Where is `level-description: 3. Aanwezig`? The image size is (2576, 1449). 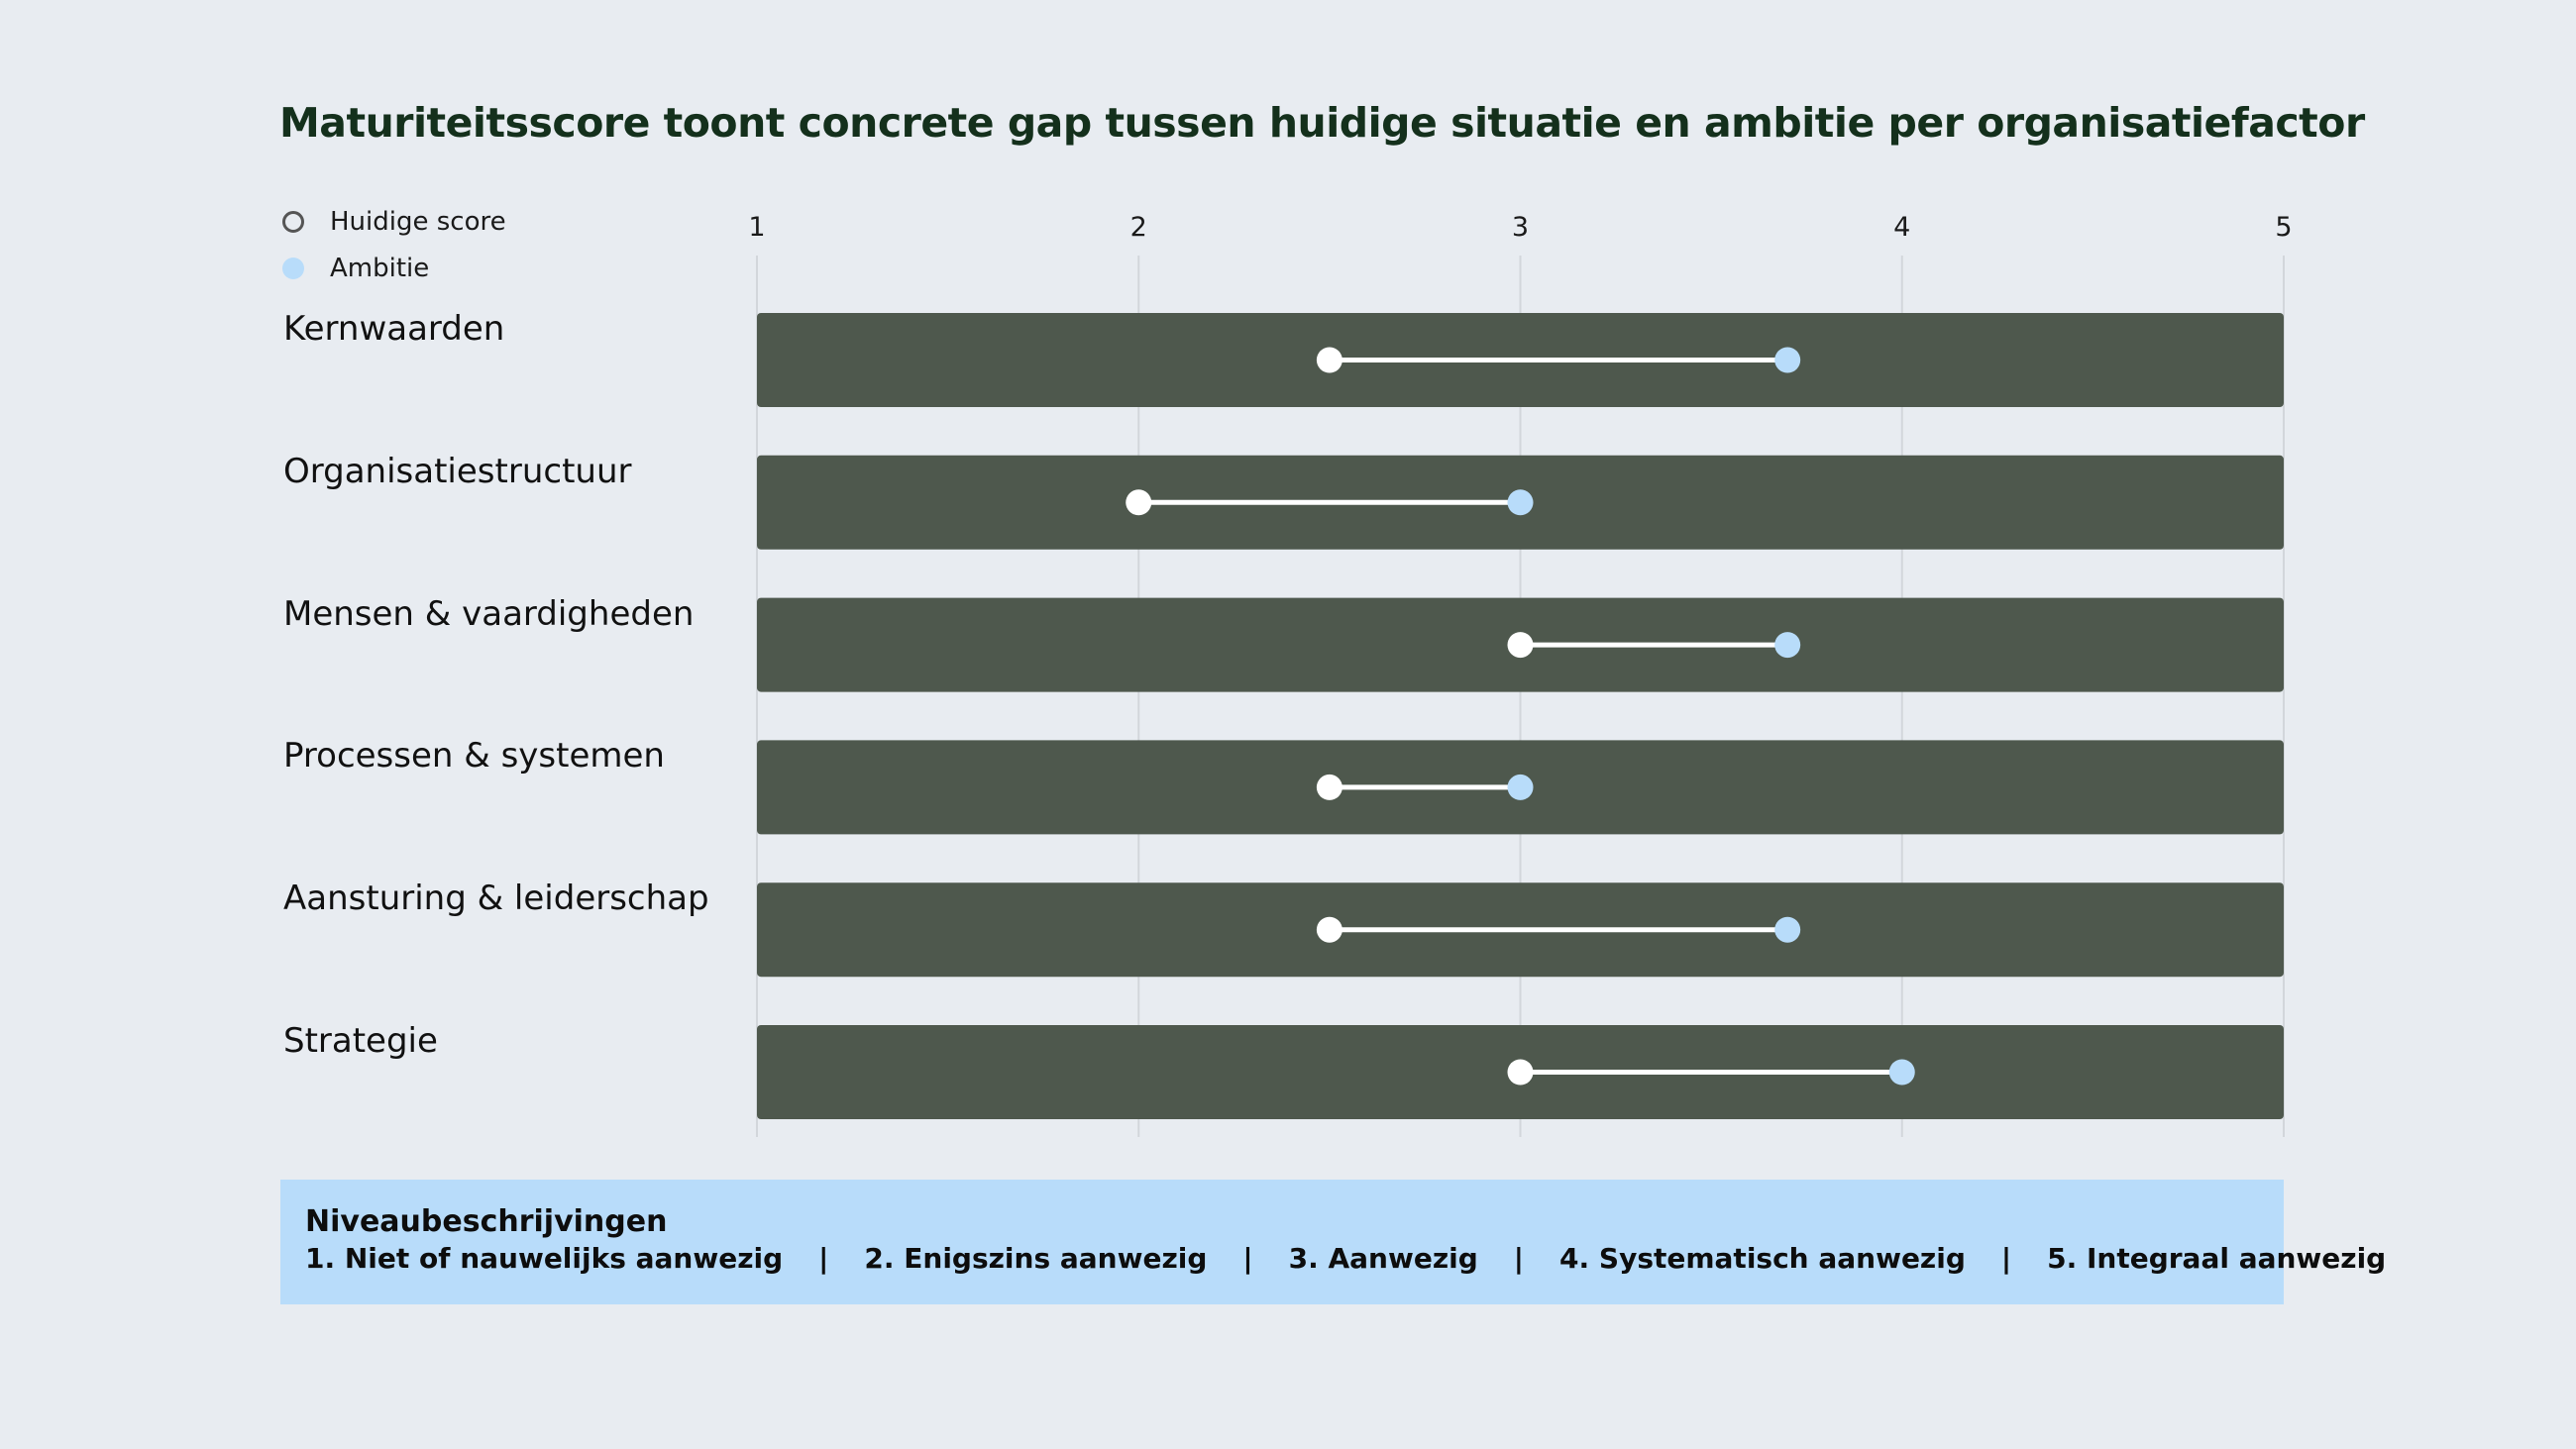 level-description: 3. Aanwezig is located at coordinates (1383, 1258).